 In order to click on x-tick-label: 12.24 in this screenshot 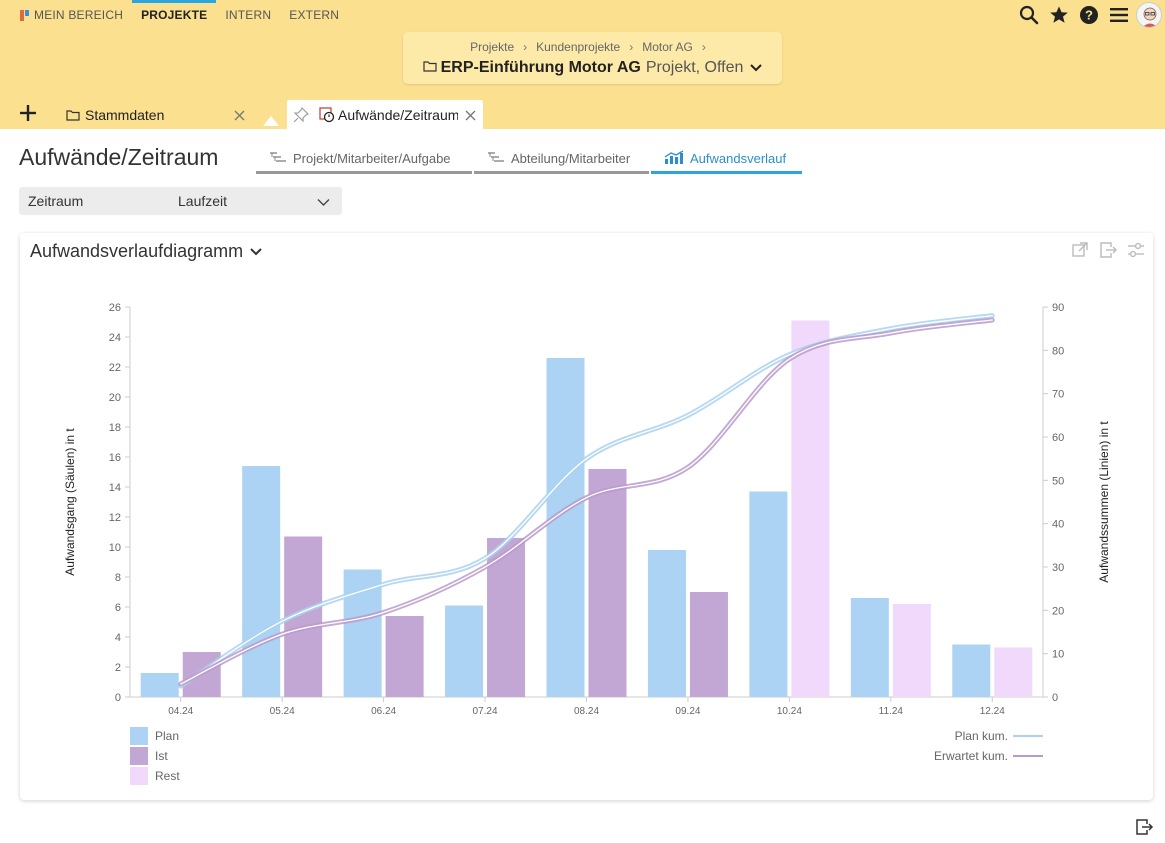, I will do `click(992, 711)`.